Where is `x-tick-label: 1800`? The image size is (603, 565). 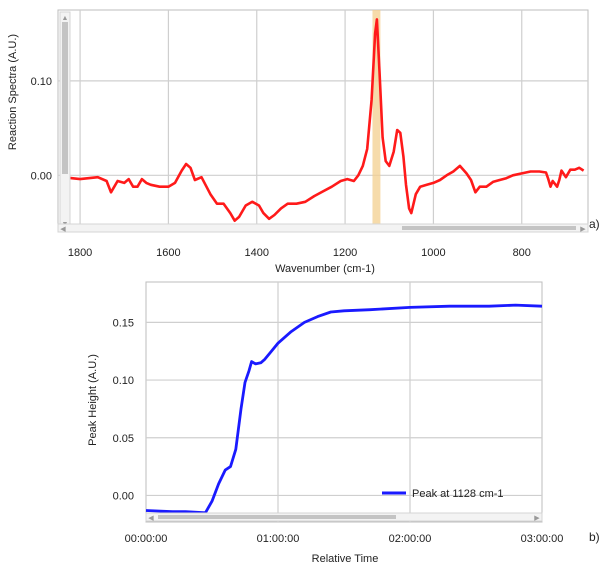 x-tick-label: 1800 is located at coordinates (80, 253).